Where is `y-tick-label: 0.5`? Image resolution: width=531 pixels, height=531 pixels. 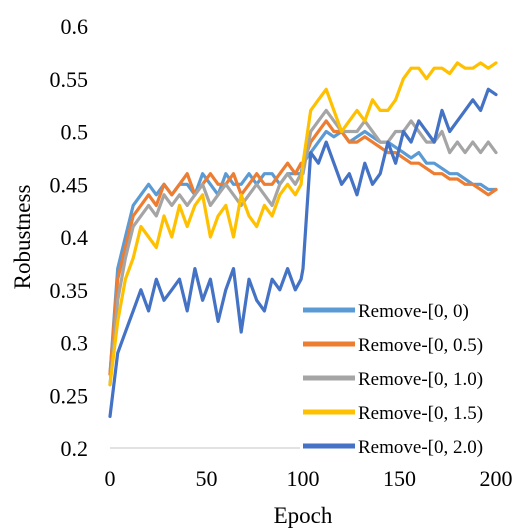
y-tick-label: 0.5 is located at coordinates (75, 132).